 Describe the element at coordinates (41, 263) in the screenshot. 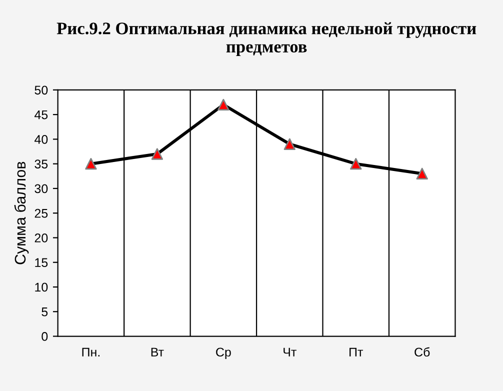

I see `y-tick-label: 15` at that location.